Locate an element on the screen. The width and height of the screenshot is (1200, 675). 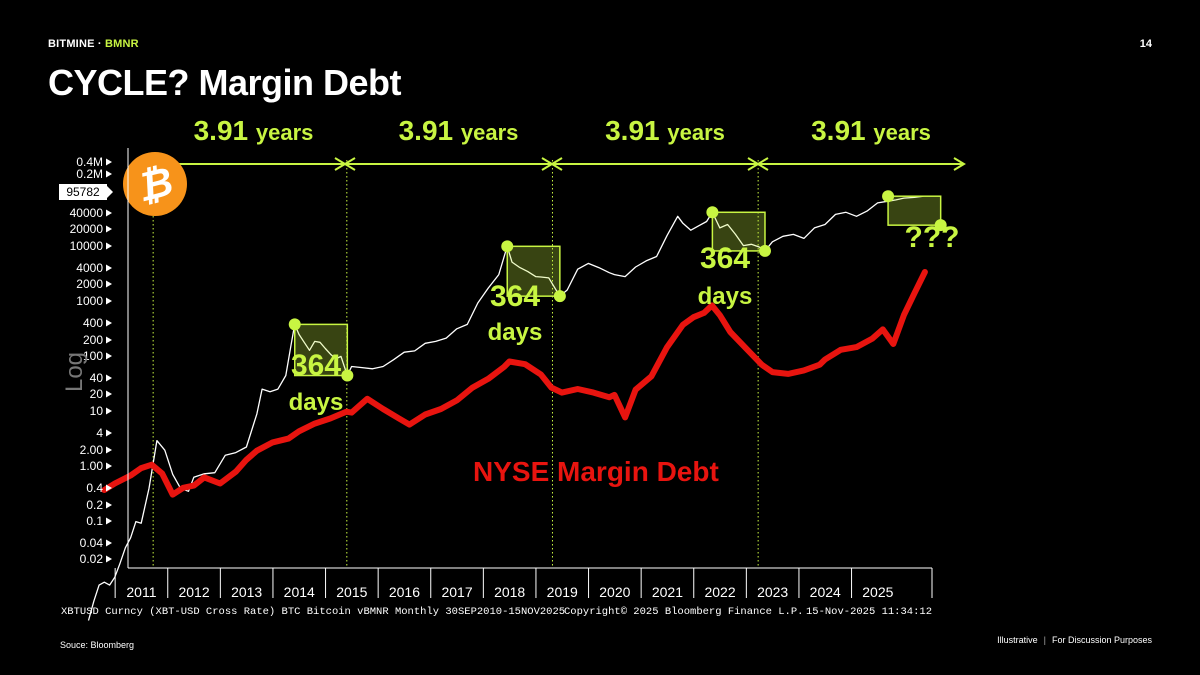
y-tick-label: 200 is located at coordinates (93, 340).